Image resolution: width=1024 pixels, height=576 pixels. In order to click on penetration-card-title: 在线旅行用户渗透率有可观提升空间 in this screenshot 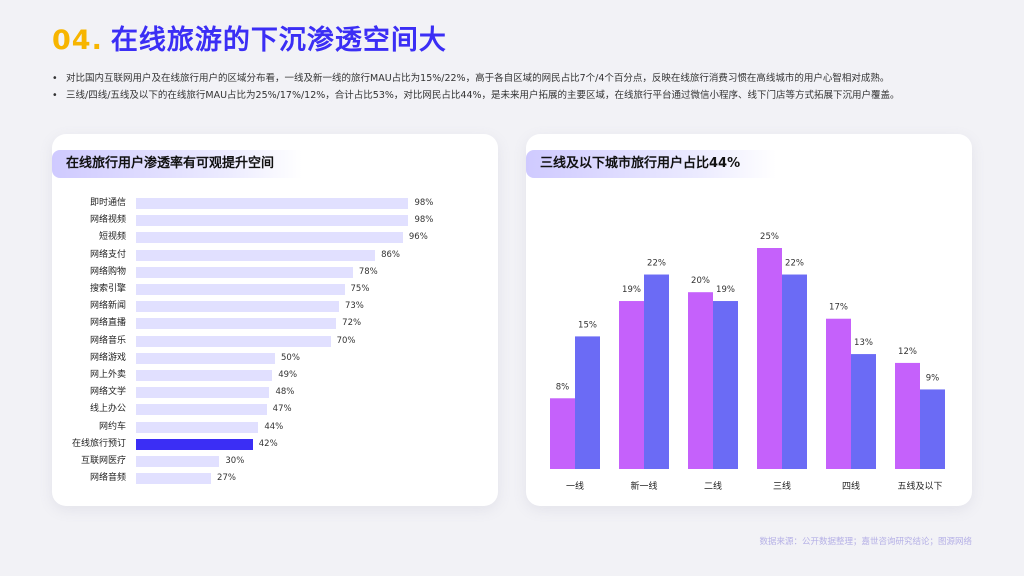, I will do `click(177, 164)`.